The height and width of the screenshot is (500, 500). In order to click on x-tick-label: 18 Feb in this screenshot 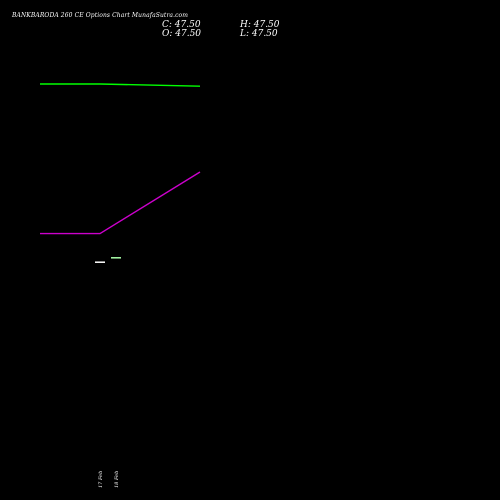, I will do `click(117, 479)`.